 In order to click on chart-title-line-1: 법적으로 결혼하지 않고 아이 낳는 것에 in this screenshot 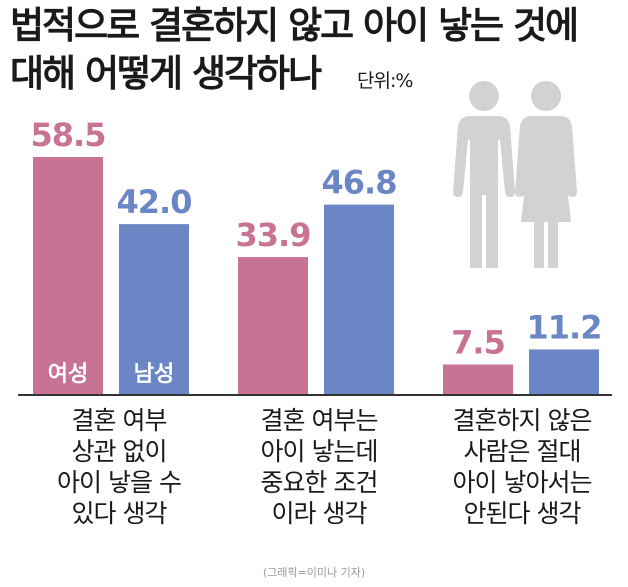, I will do `click(294, 25)`.